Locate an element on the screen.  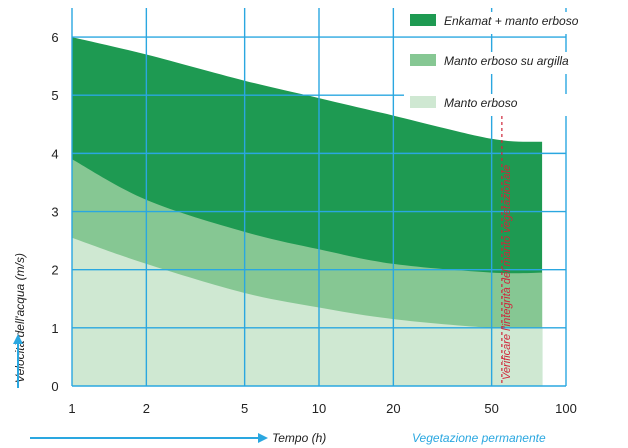
legend-label: Manto erboso su argilla is located at coordinates (506, 61).